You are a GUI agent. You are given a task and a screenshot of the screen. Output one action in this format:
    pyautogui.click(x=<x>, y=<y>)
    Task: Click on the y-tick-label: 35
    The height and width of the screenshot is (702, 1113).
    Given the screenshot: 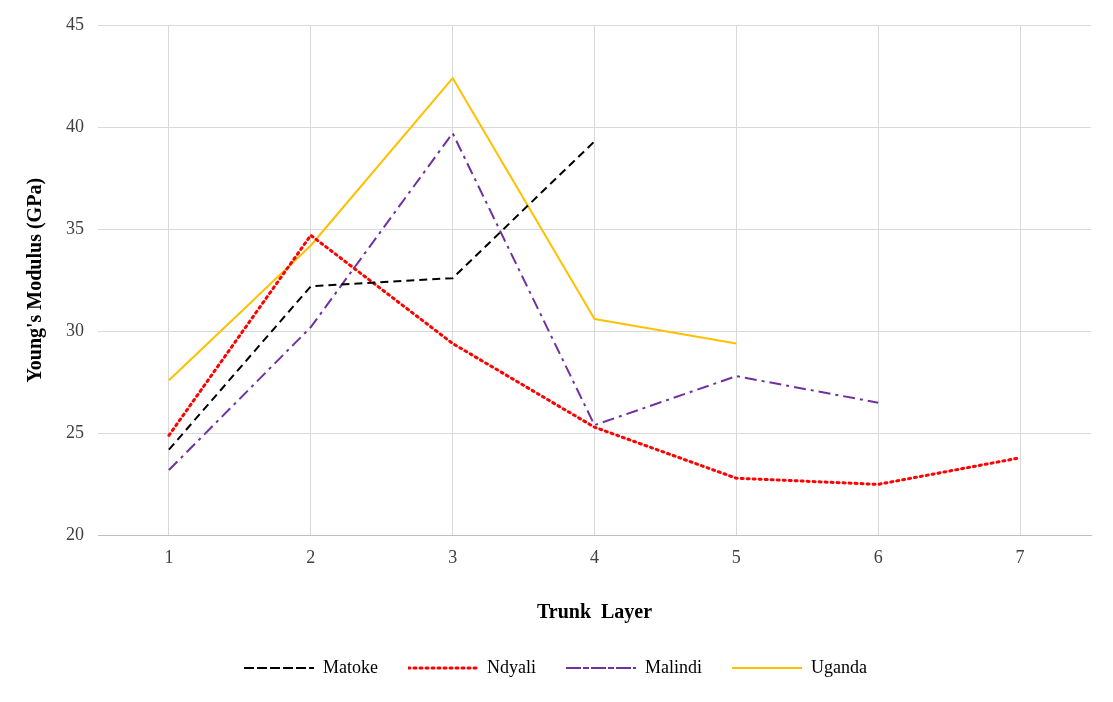 What is the action you would take?
    pyautogui.click(x=75, y=227)
    